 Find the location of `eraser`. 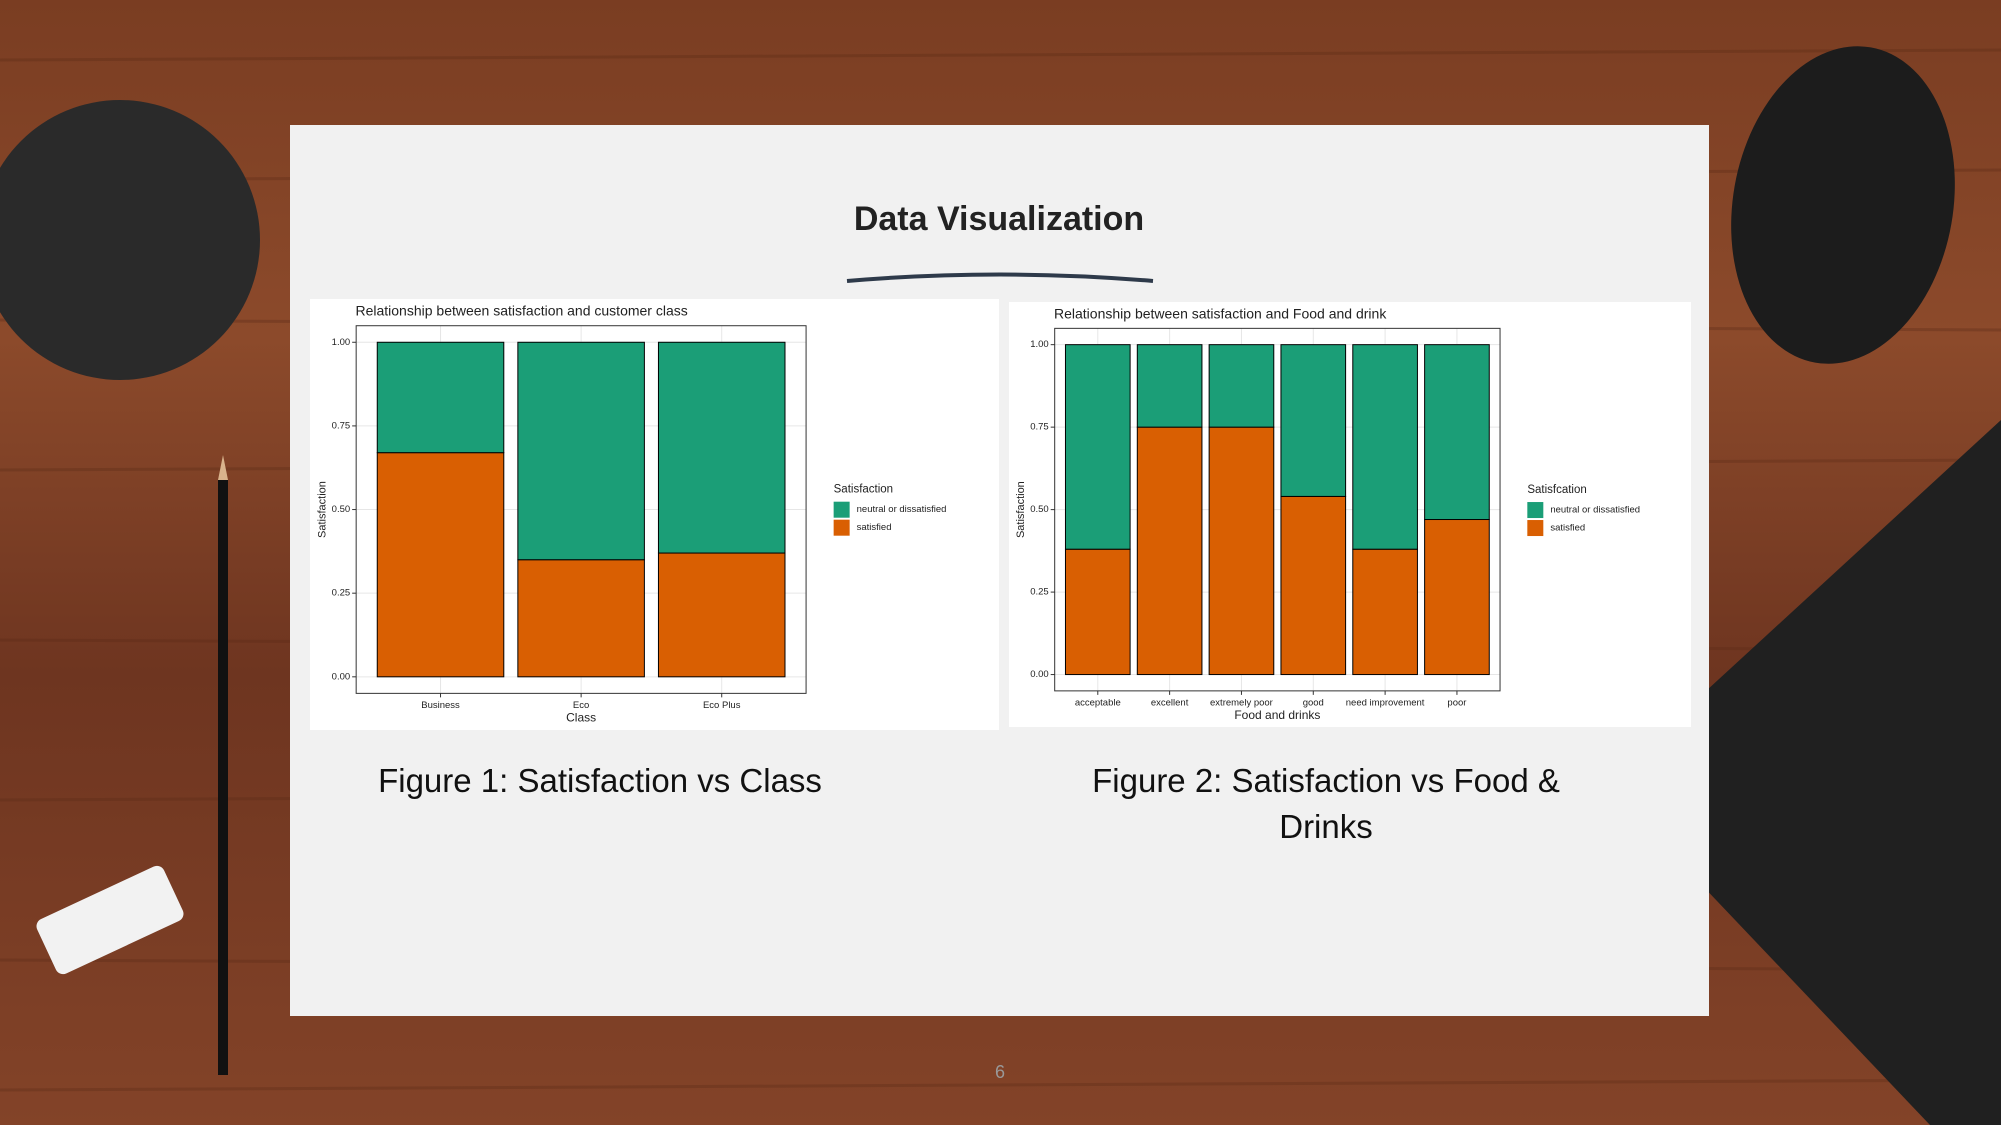

eraser is located at coordinates (110, 920).